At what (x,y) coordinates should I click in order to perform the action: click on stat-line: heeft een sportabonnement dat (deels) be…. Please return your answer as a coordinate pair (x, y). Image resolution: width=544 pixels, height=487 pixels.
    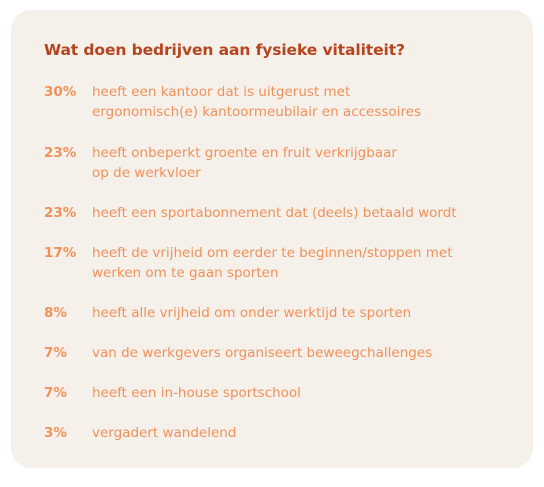
    Looking at the image, I should click on (274, 213).